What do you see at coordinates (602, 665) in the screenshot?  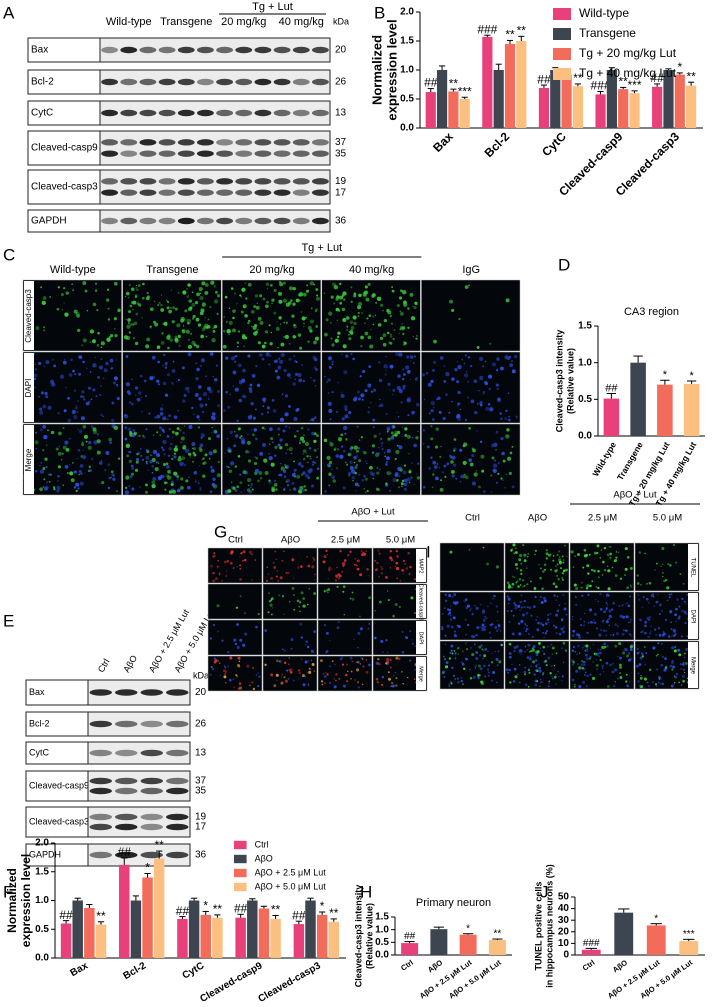 I see `micrograph` at bounding box center [602, 665].